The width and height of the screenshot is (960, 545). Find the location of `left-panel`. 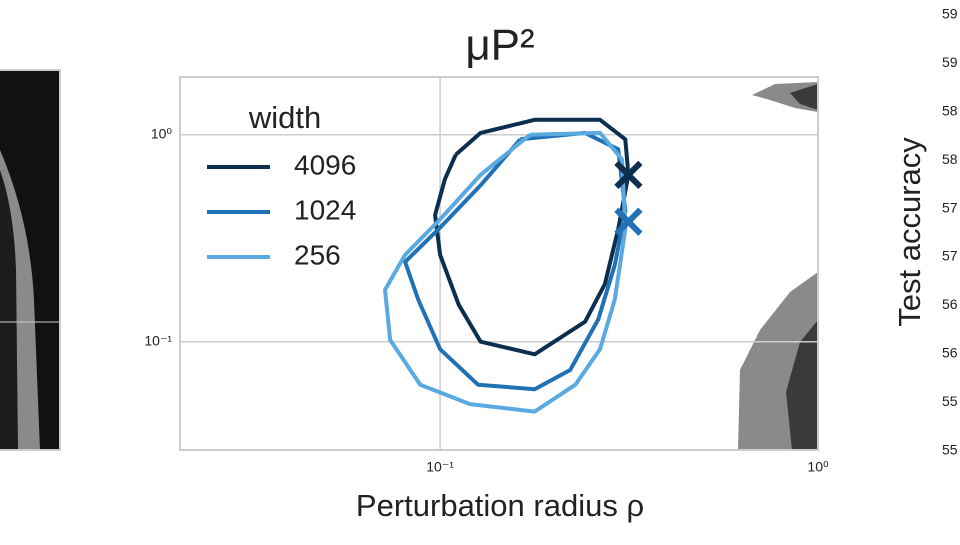

left-panel is located at coordinates (30, 260).